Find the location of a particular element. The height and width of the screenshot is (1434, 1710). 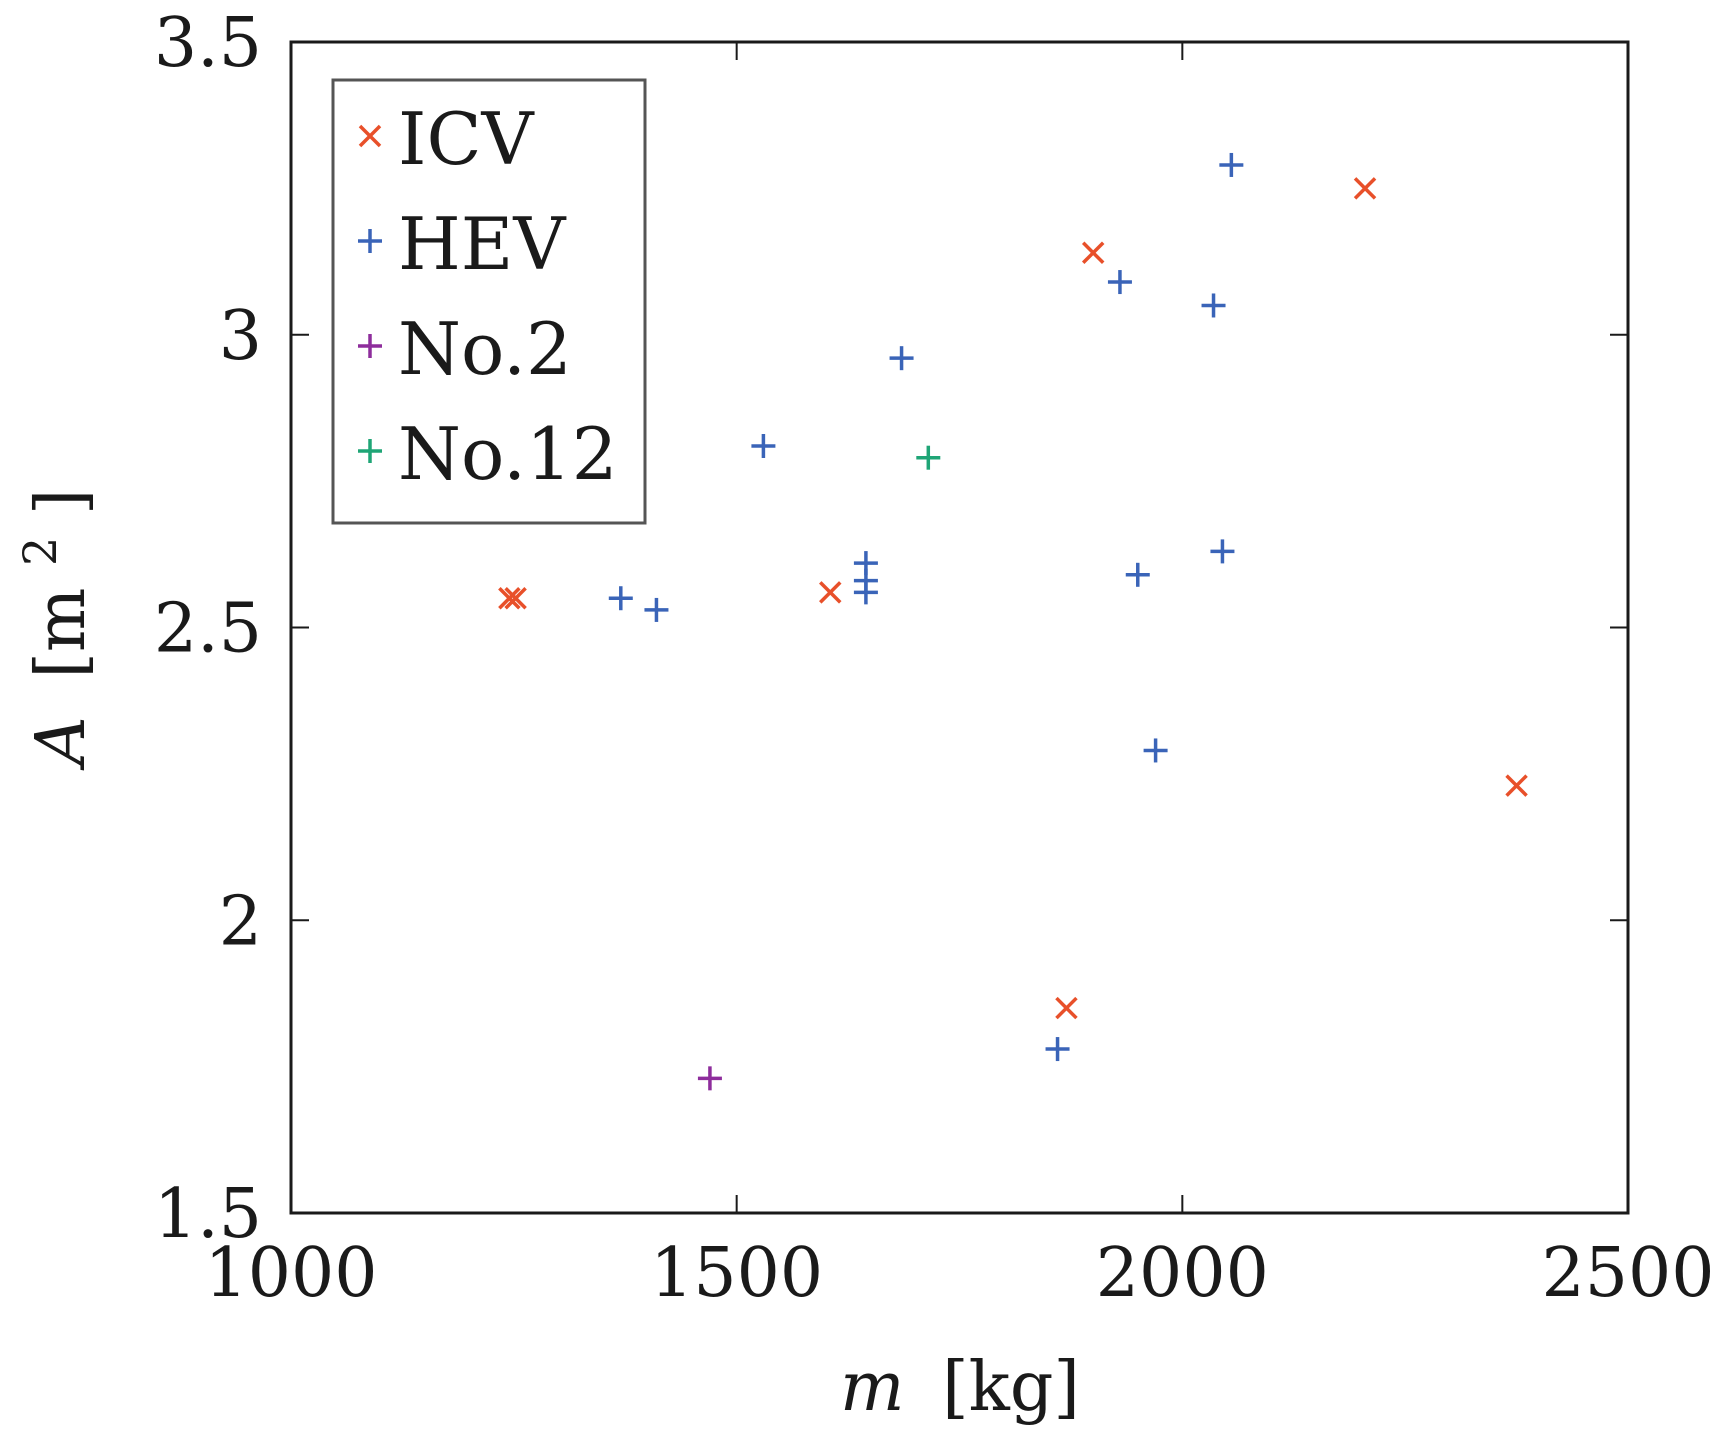

legend: ICV HEV No.2 No.12 is located at coordinates (489, 301).